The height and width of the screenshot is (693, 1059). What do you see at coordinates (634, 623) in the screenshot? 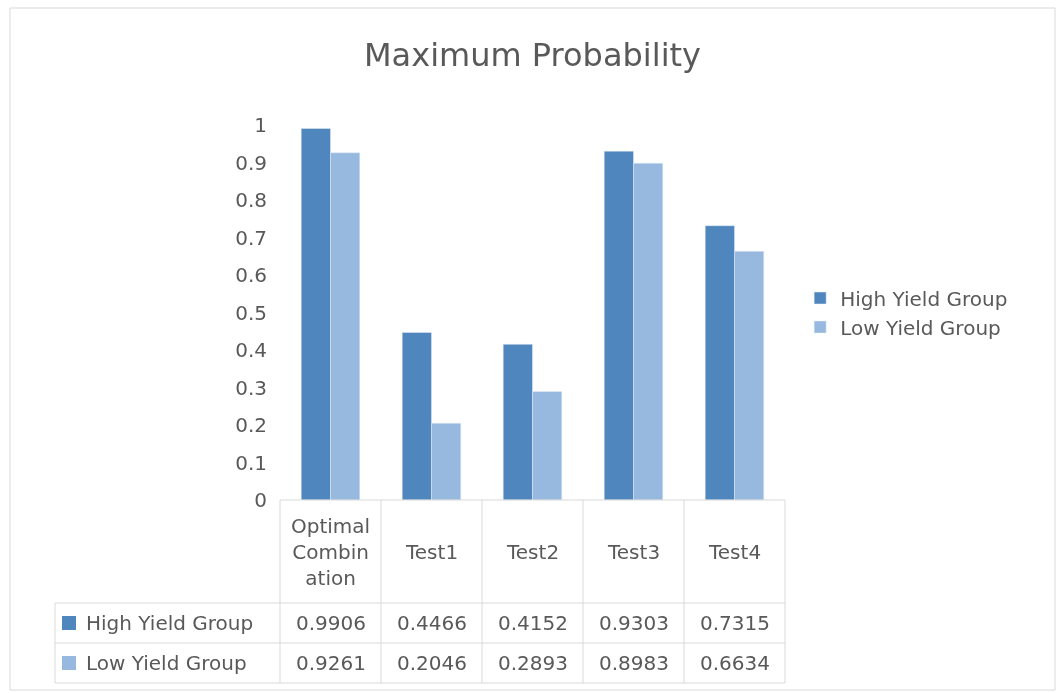
I see `data-label: 0.9303` at bounding box center [634, 623].